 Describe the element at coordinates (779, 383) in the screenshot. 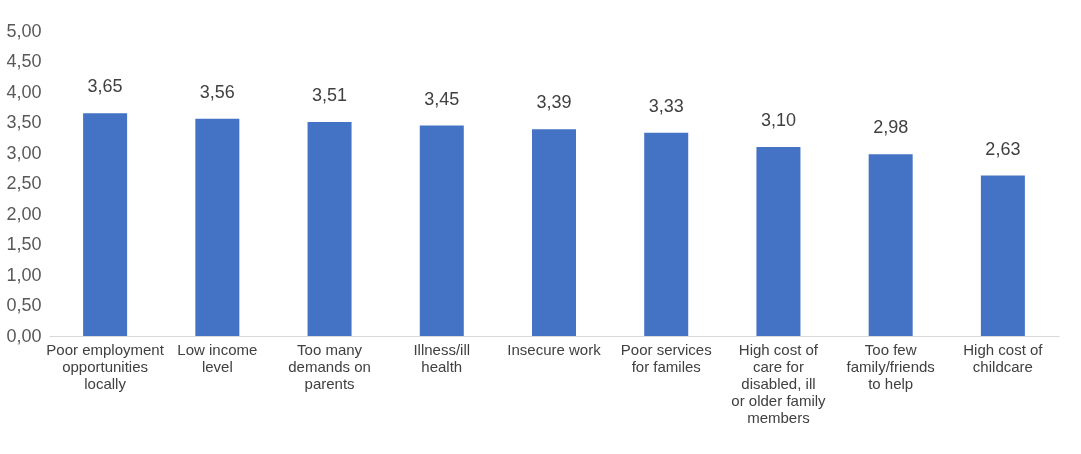

I see `x-tick-label: High cost of care for disabled, ill or older family members` at that location.